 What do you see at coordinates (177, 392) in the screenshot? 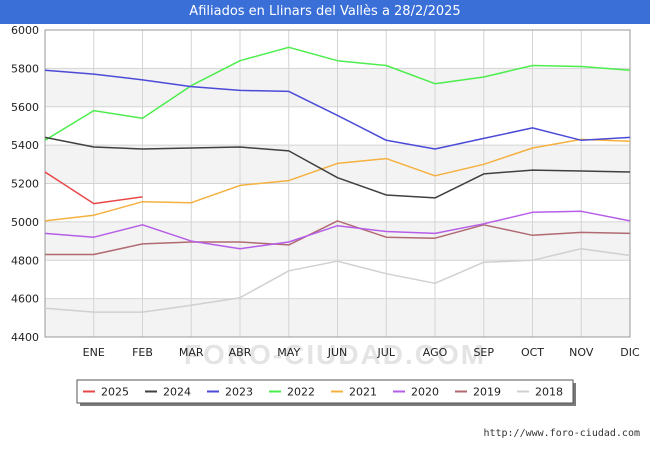
I see `legend-label-2024: 2024` at bounding box center [177, 392].